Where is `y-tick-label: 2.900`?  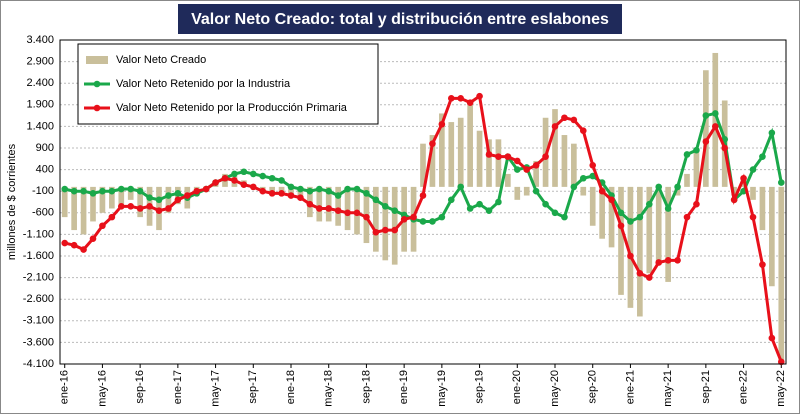 y-tick-label: 2.900 is located at coordinates (40, 62).